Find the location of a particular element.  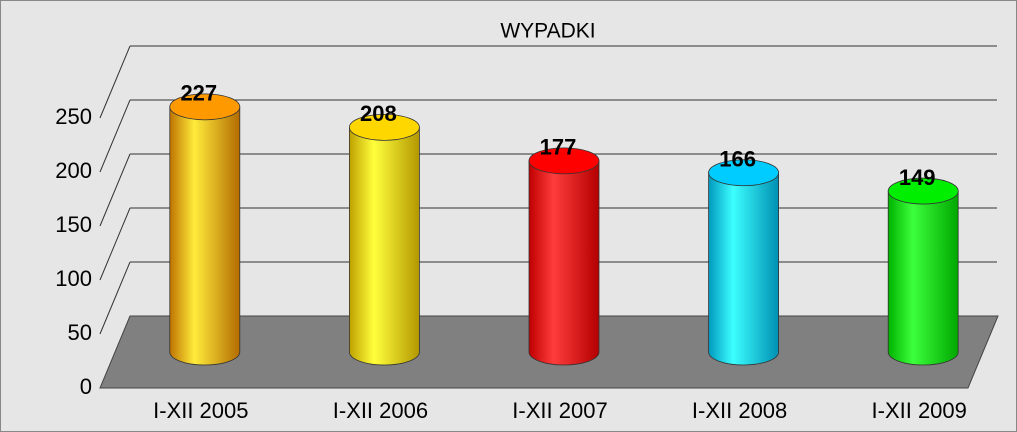

y-tick-label: 250 is located at coordinates (73, 116).